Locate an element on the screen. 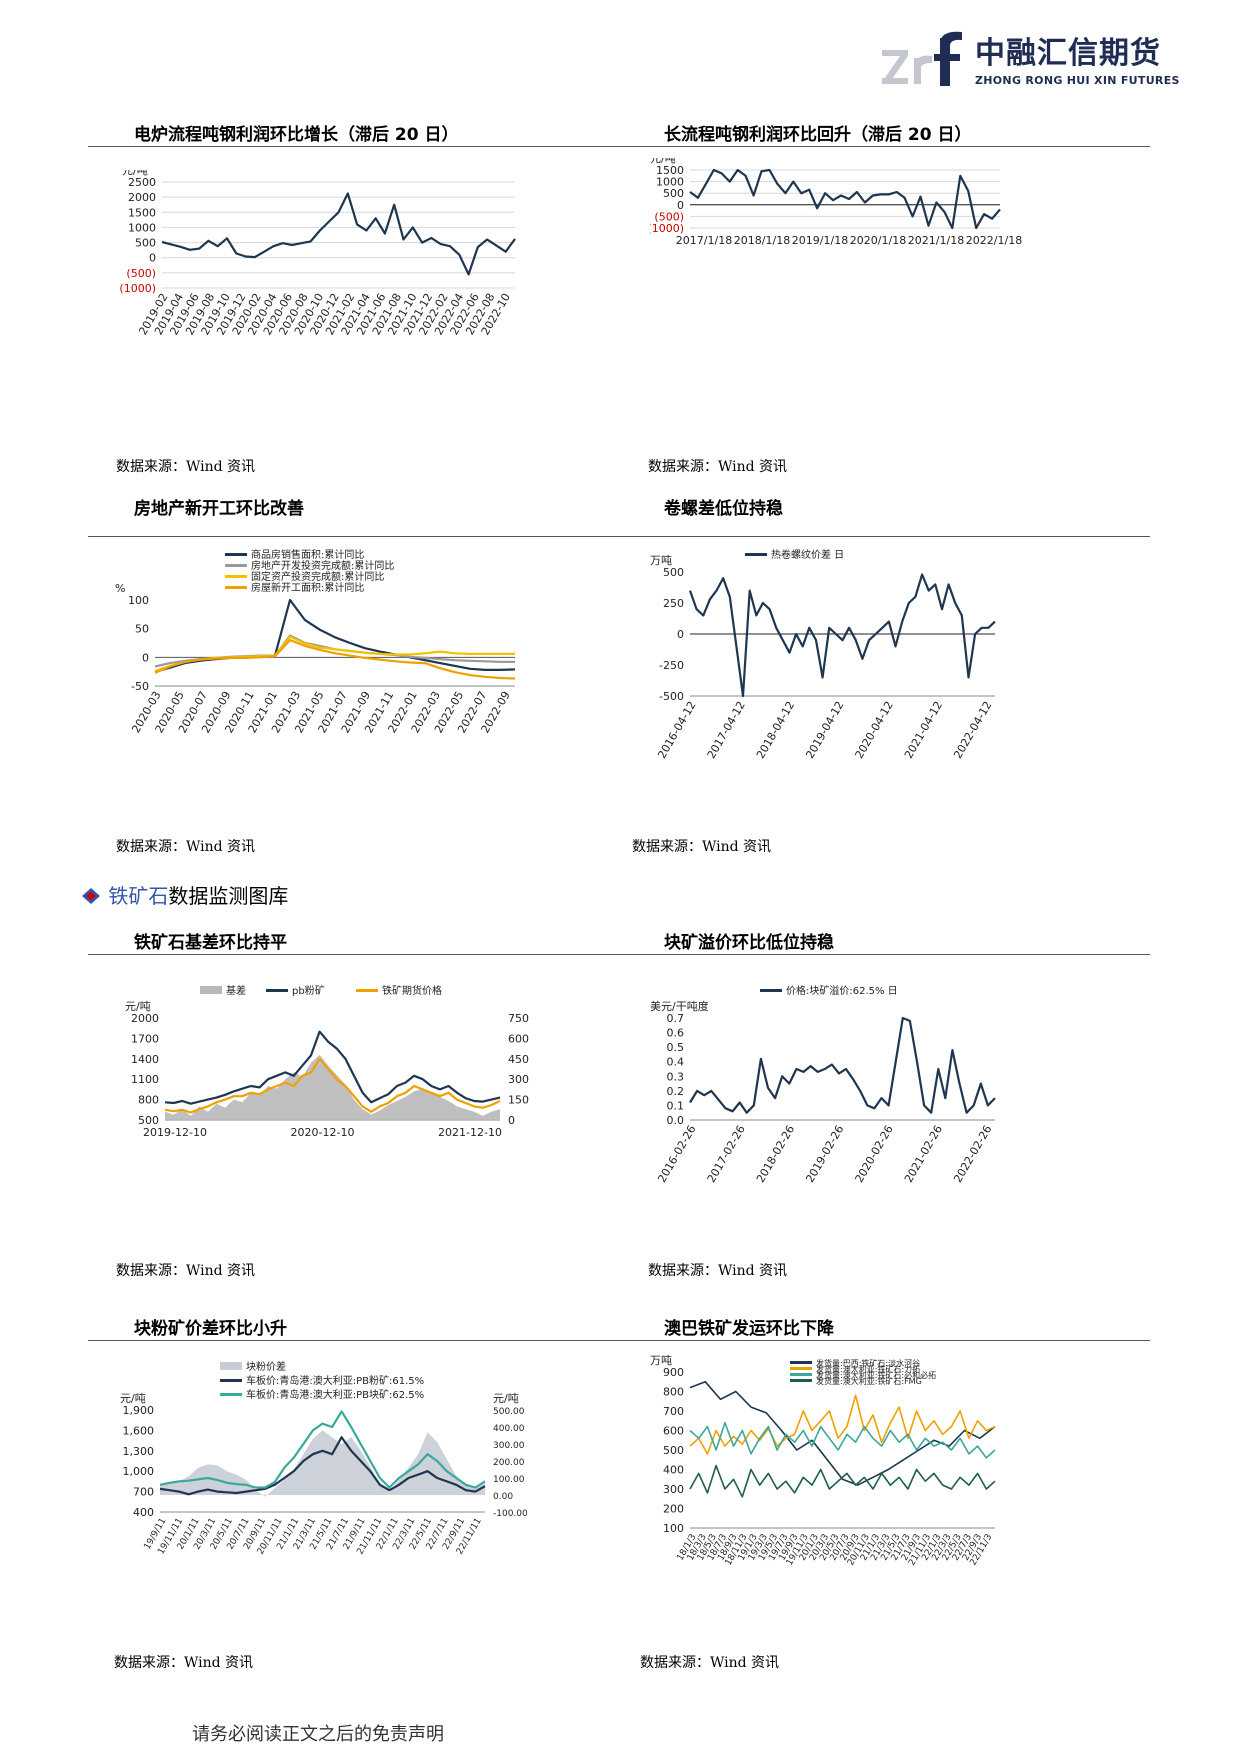  x-tick-label: 2018-04-12 is located at coordinates (775, 730).